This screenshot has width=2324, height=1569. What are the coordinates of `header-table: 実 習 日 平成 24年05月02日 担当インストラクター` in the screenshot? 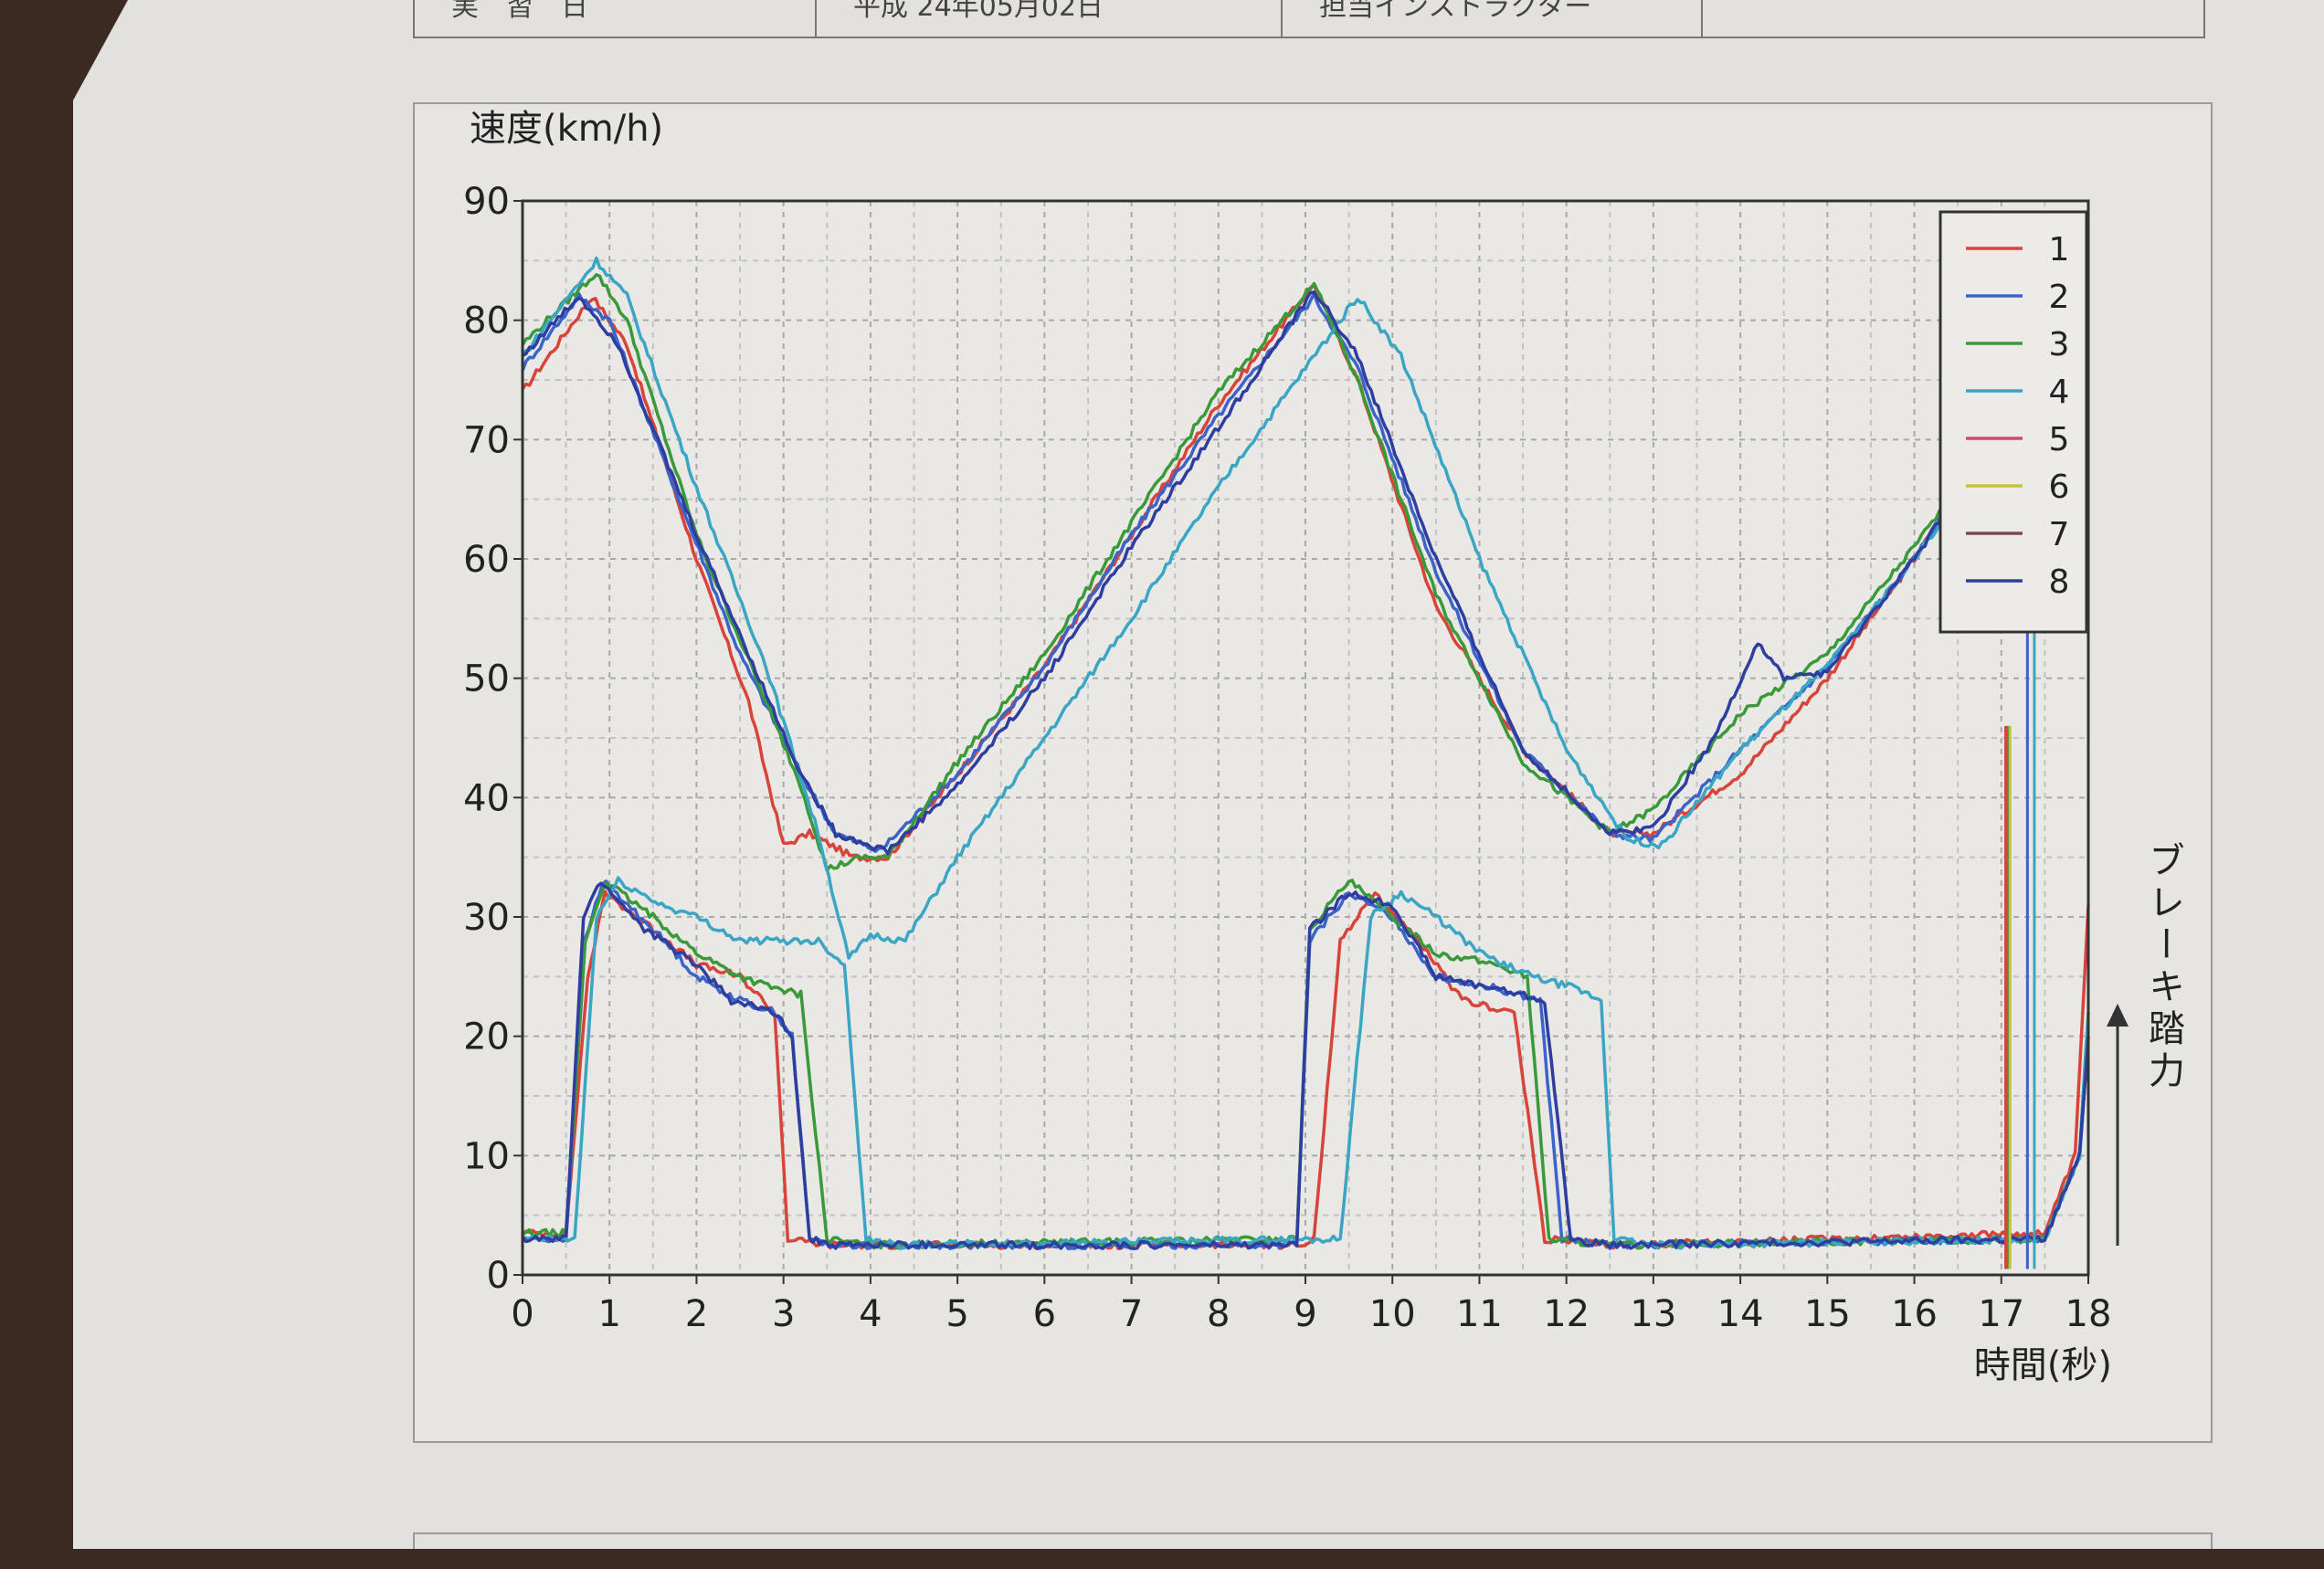 It's located at (1309, 19).